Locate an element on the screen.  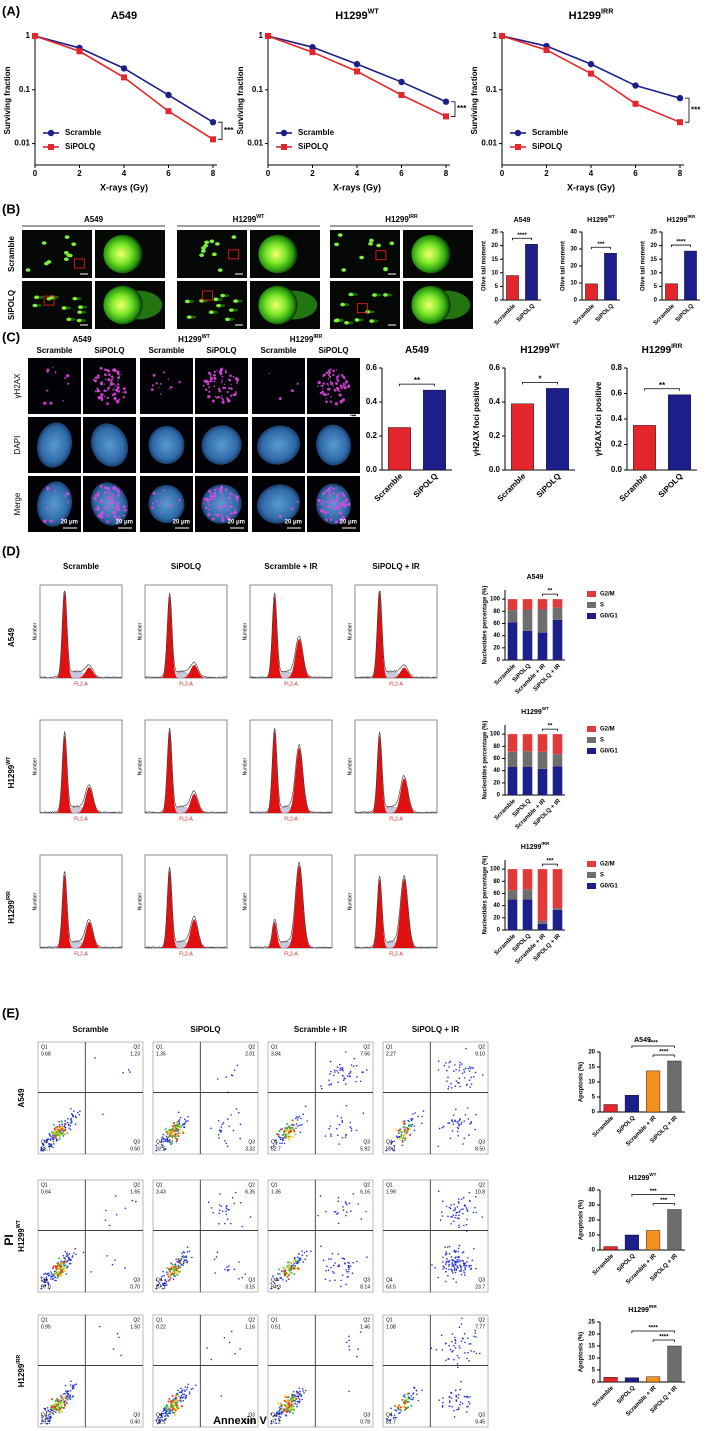
histogram-x-label: FL2-A is located at coordinates (396, 954).